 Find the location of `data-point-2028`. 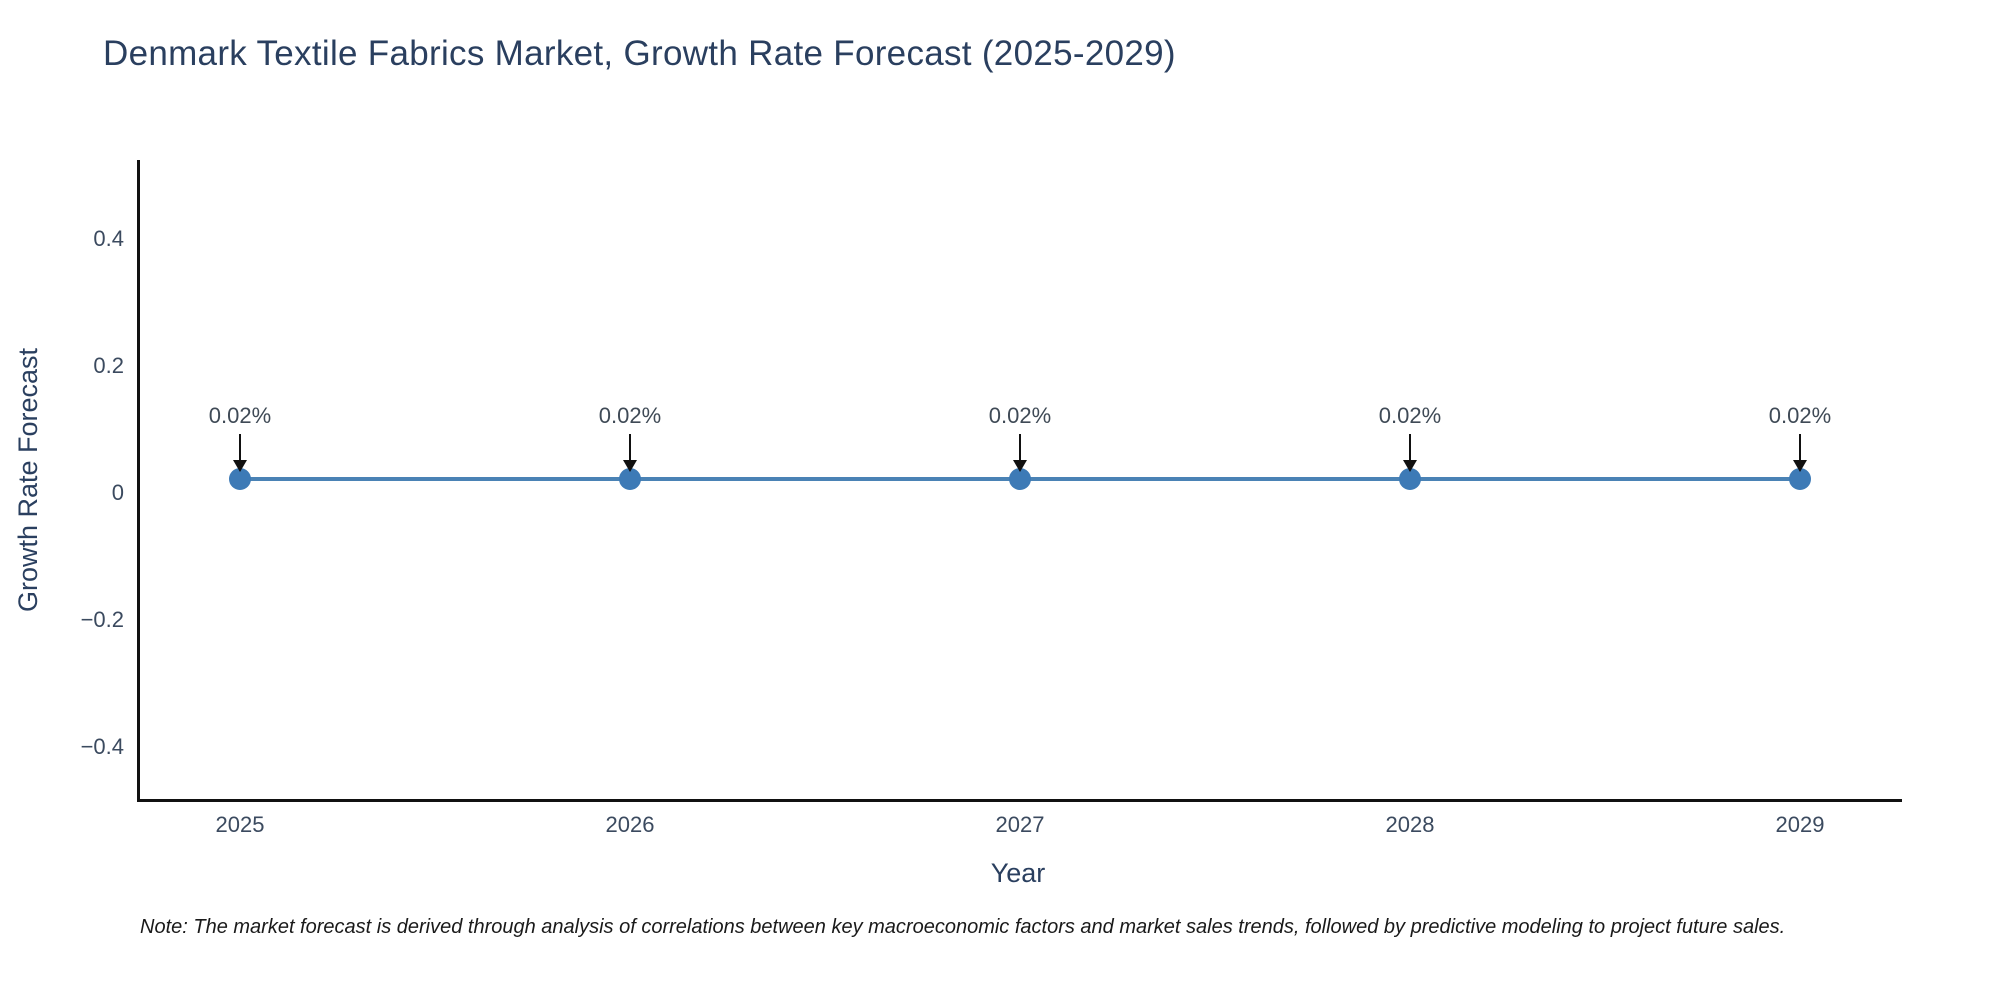

data-point-2028 is located at coordinates (1410, 479).